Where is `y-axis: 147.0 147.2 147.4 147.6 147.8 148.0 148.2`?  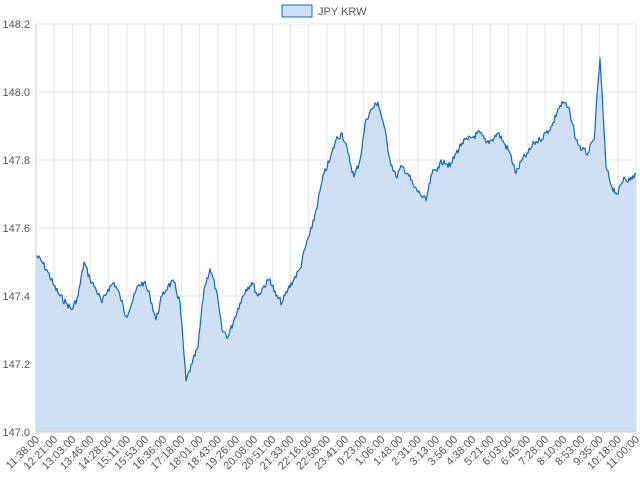 y-axis: 147.0 147.2 147.4 147.6 147.8 148.0 148.2 is located at coordinates (19, 229).